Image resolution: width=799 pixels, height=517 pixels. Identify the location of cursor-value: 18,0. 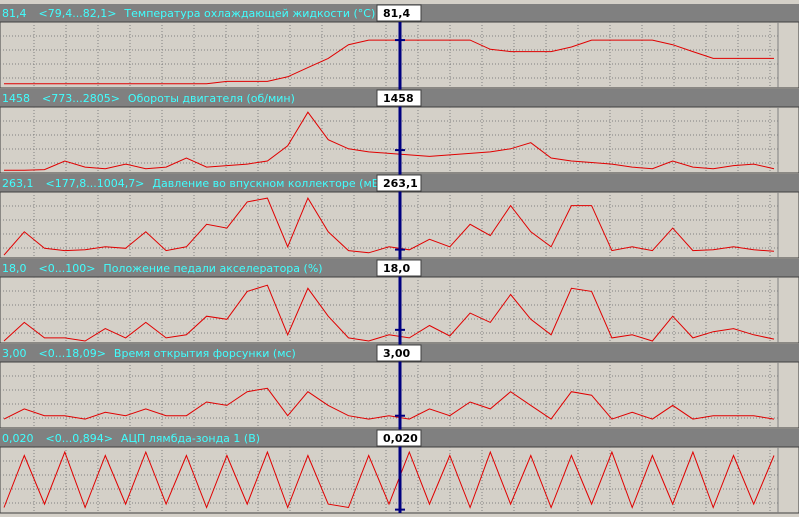
(396, 268).